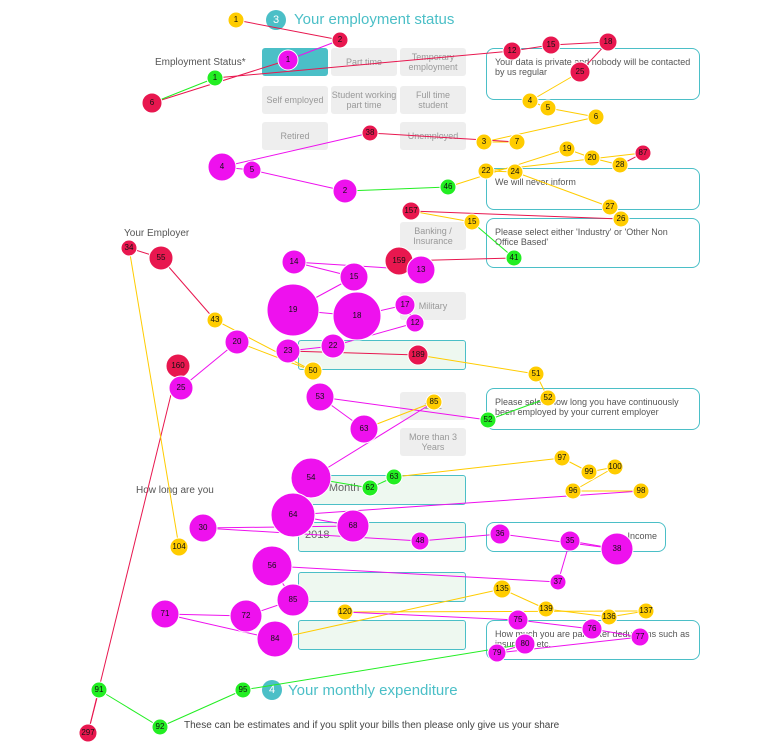 The width and height of the screenshot is (768, 744). What do you see at coordinates (370, 487) in the screenshot?
I see `overlay-label: 62` at bounding box center [370, 487].